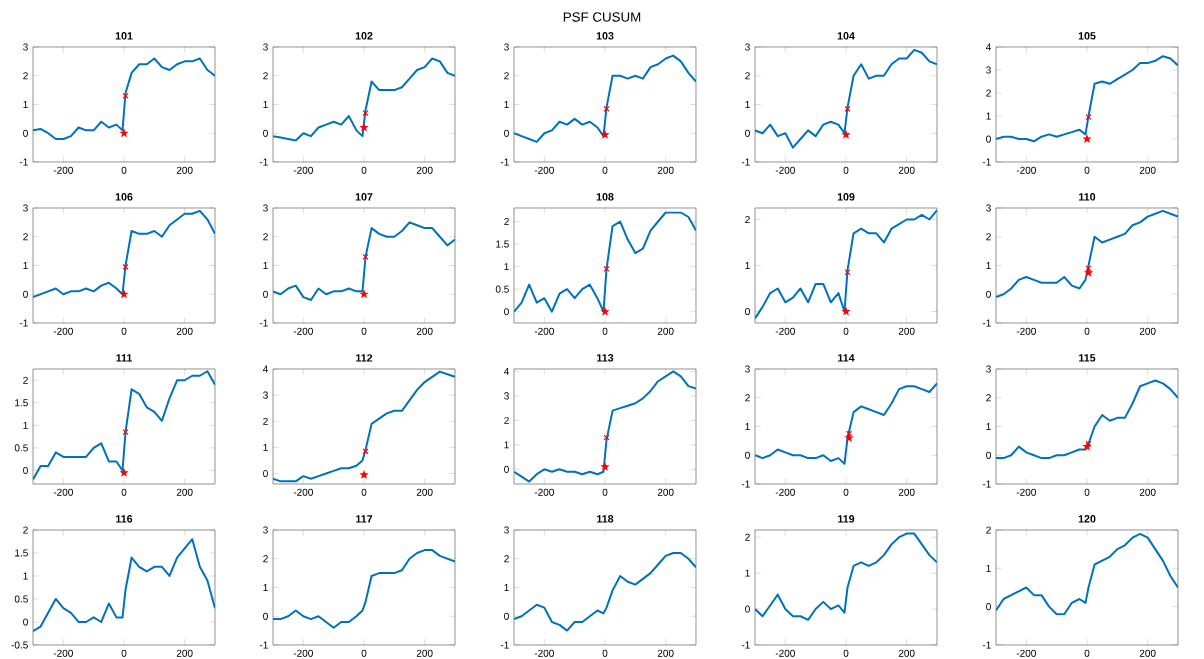 The width and height of the screenshot is (1204, 659). What do you see at coordinates (364, 36) in the screenshot?
I see `chart-title: 102` at bounding box center [364, 36].